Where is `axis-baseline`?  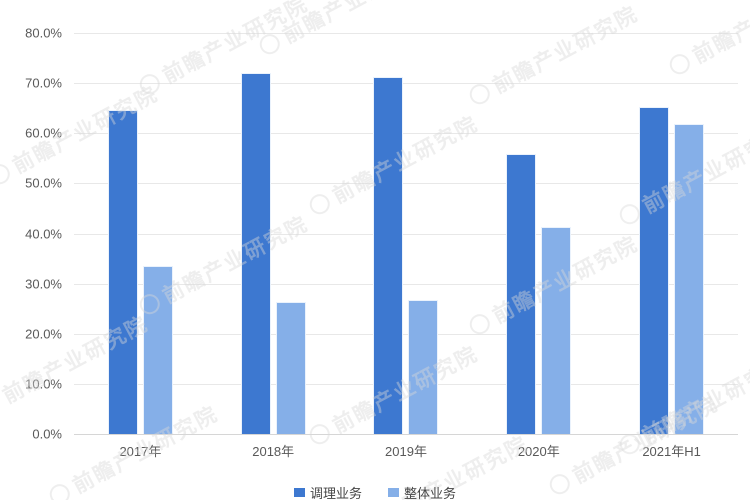 axis-baseline is located at coordinates (406, 434).